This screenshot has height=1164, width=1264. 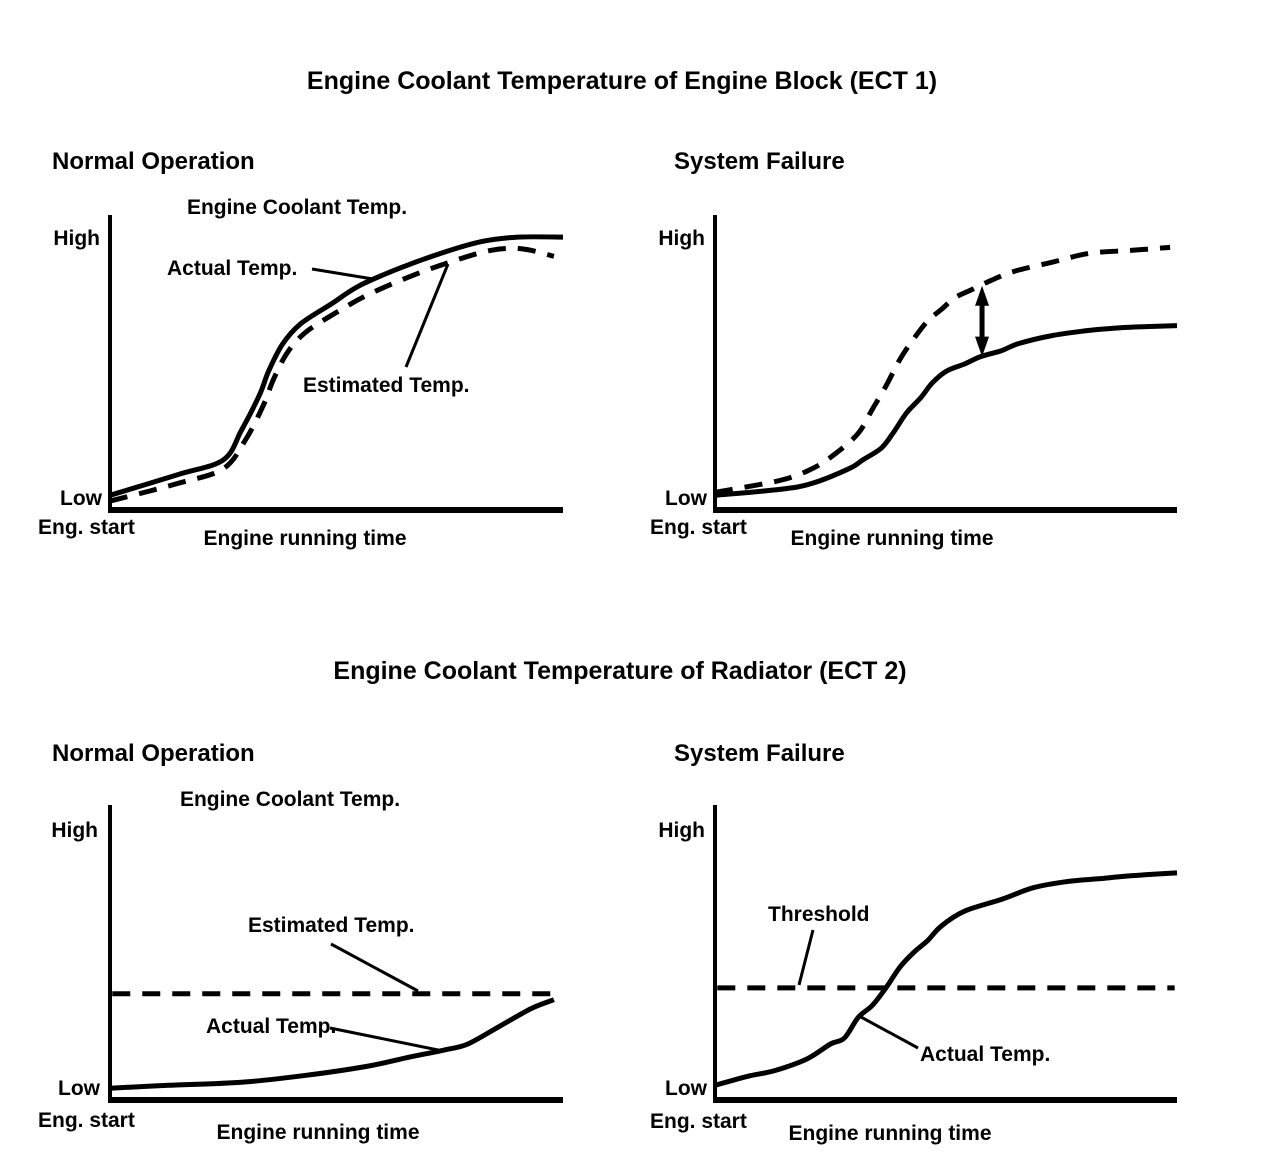 I want to click on ect1-normal-heading: Normal Operation, so click(x=153, y=161).